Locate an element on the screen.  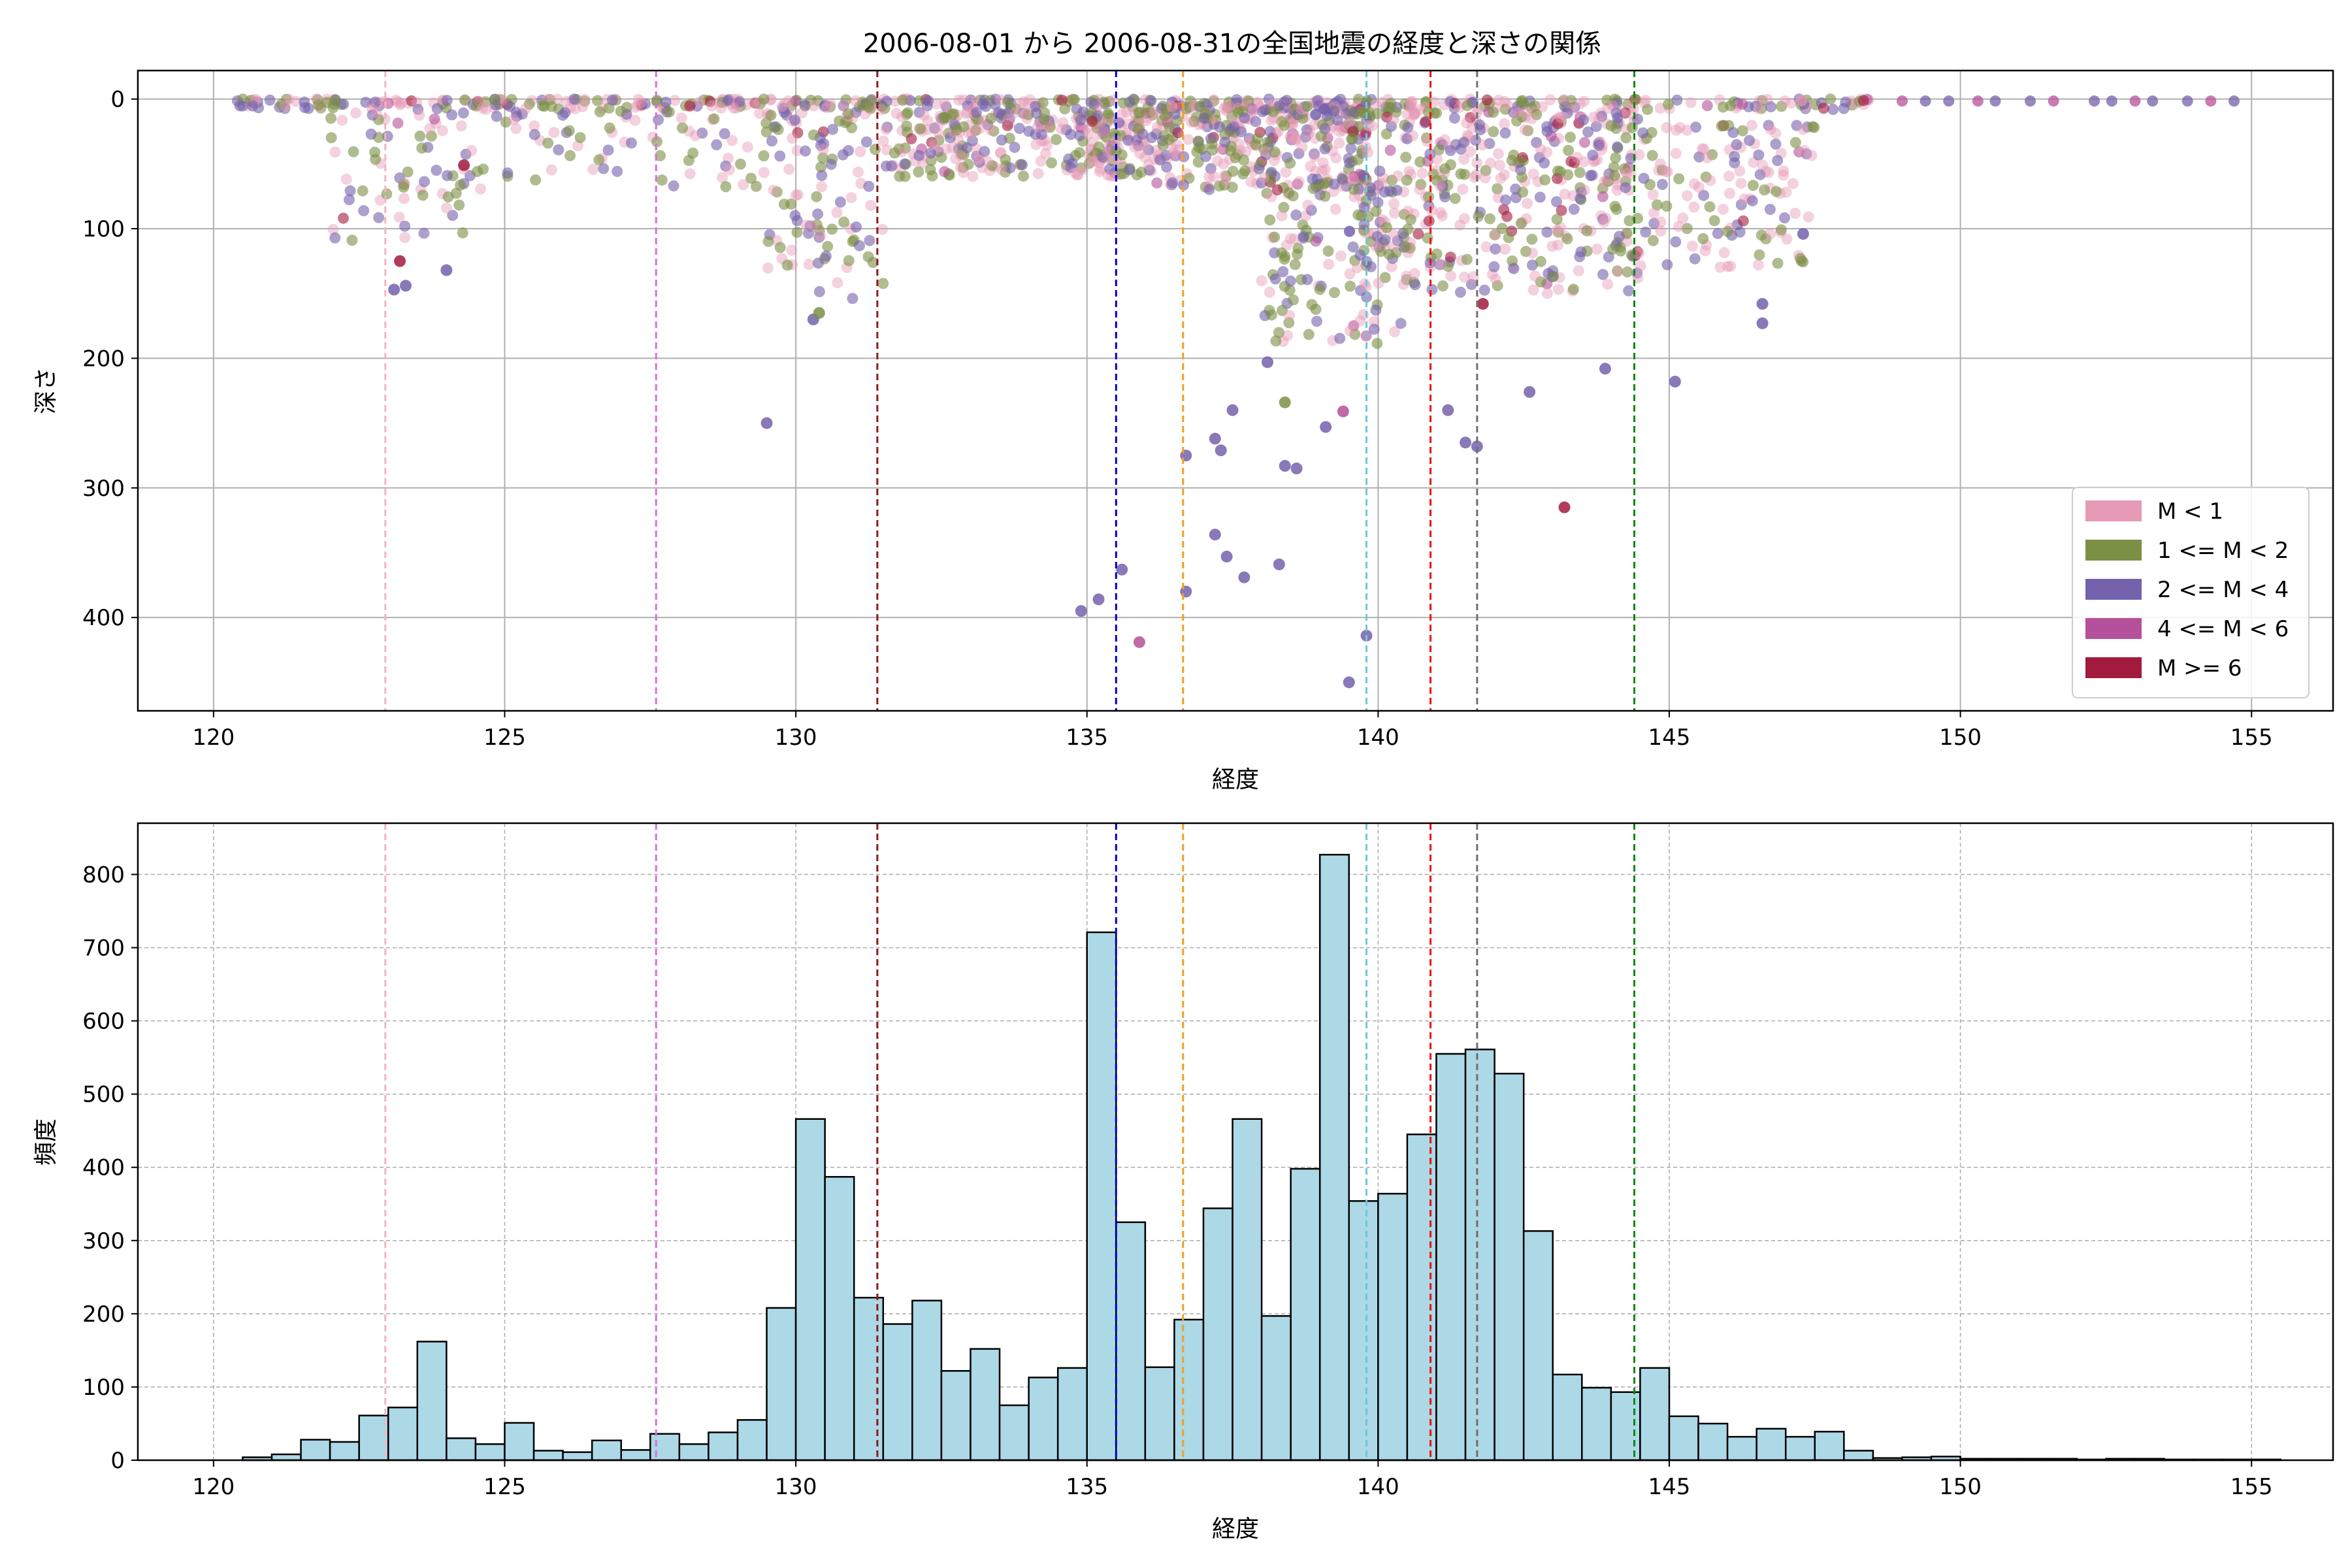
histogram-y-axis: 0 100 200 300 400 500 600 700 800 is located at coordinates (110, 1168).